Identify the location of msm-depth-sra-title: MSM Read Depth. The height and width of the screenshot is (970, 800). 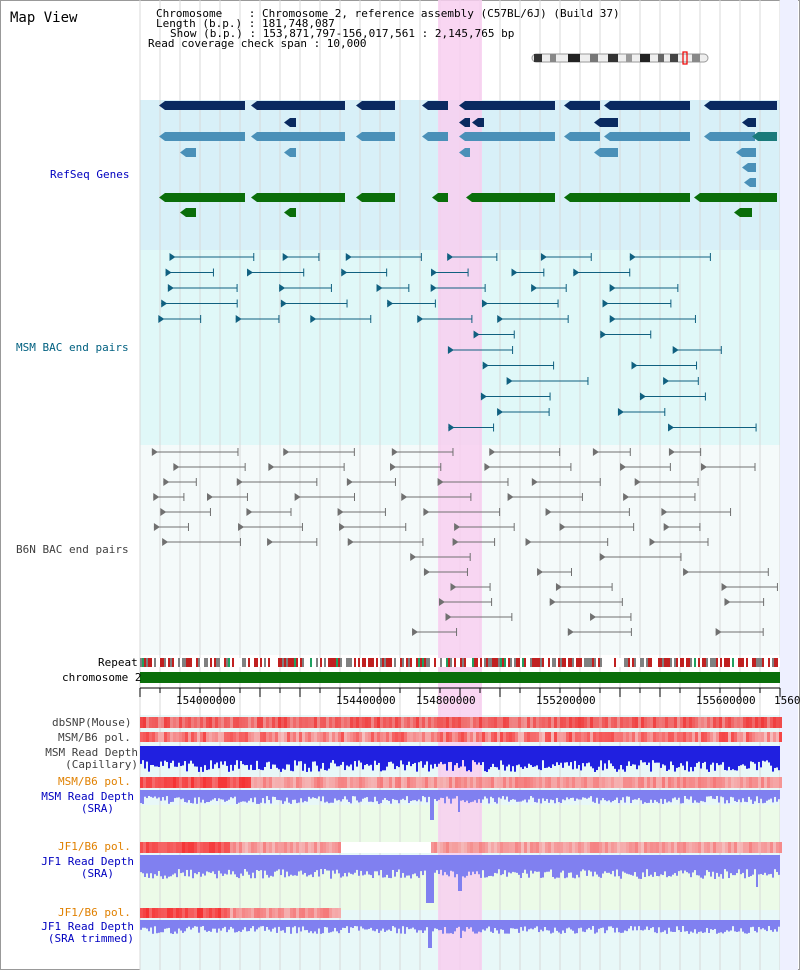
(87, 796).